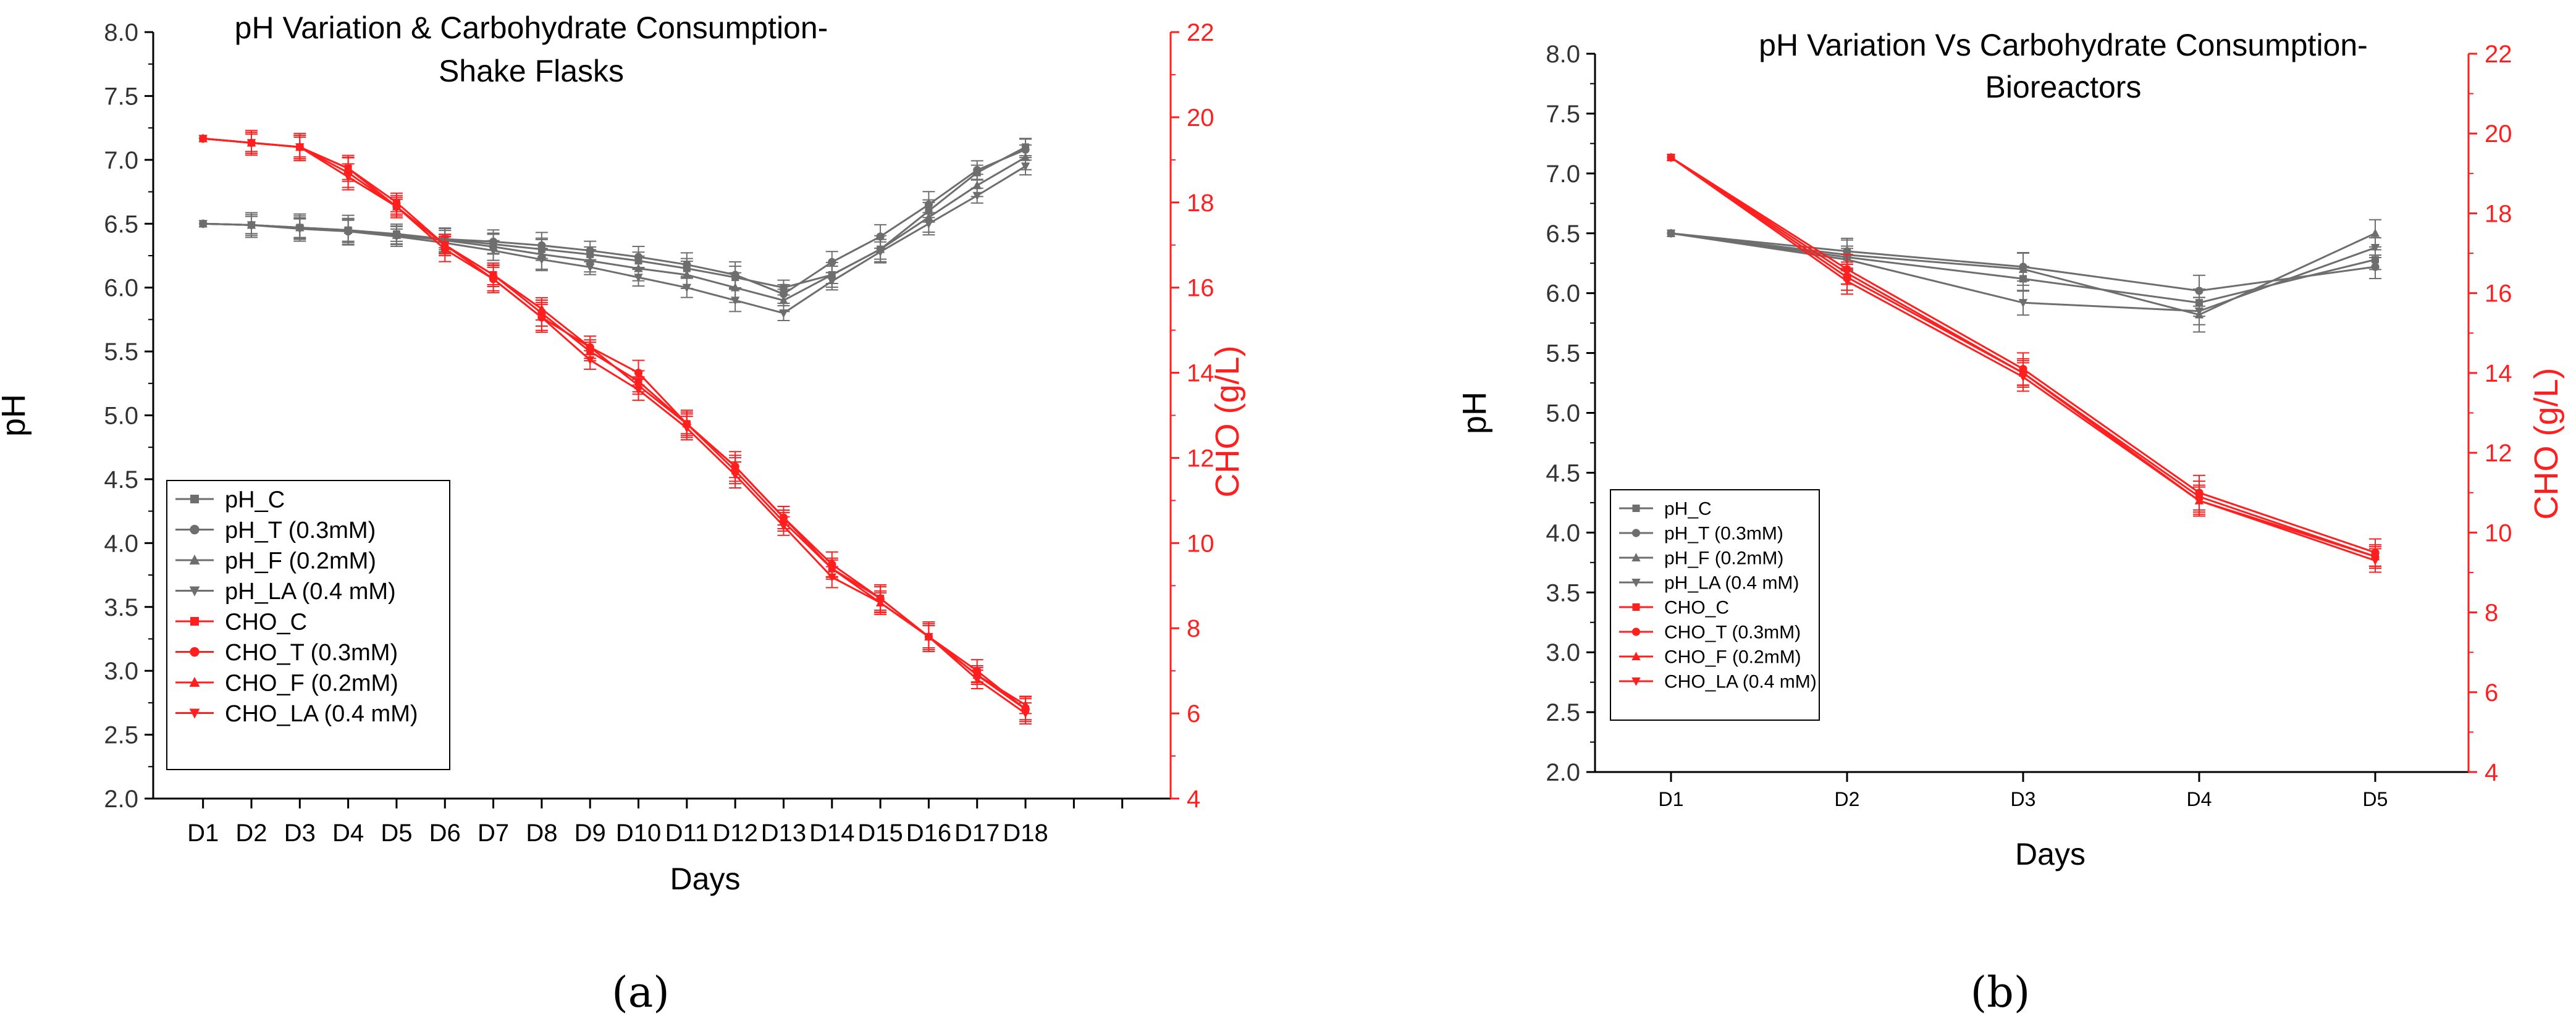 Image resolution: width=2576 pixels, height=1024 pixels. Describe the element at coordinates (1200, 32) in the screenshot. I see `y2-tick-label: 22` at that location.